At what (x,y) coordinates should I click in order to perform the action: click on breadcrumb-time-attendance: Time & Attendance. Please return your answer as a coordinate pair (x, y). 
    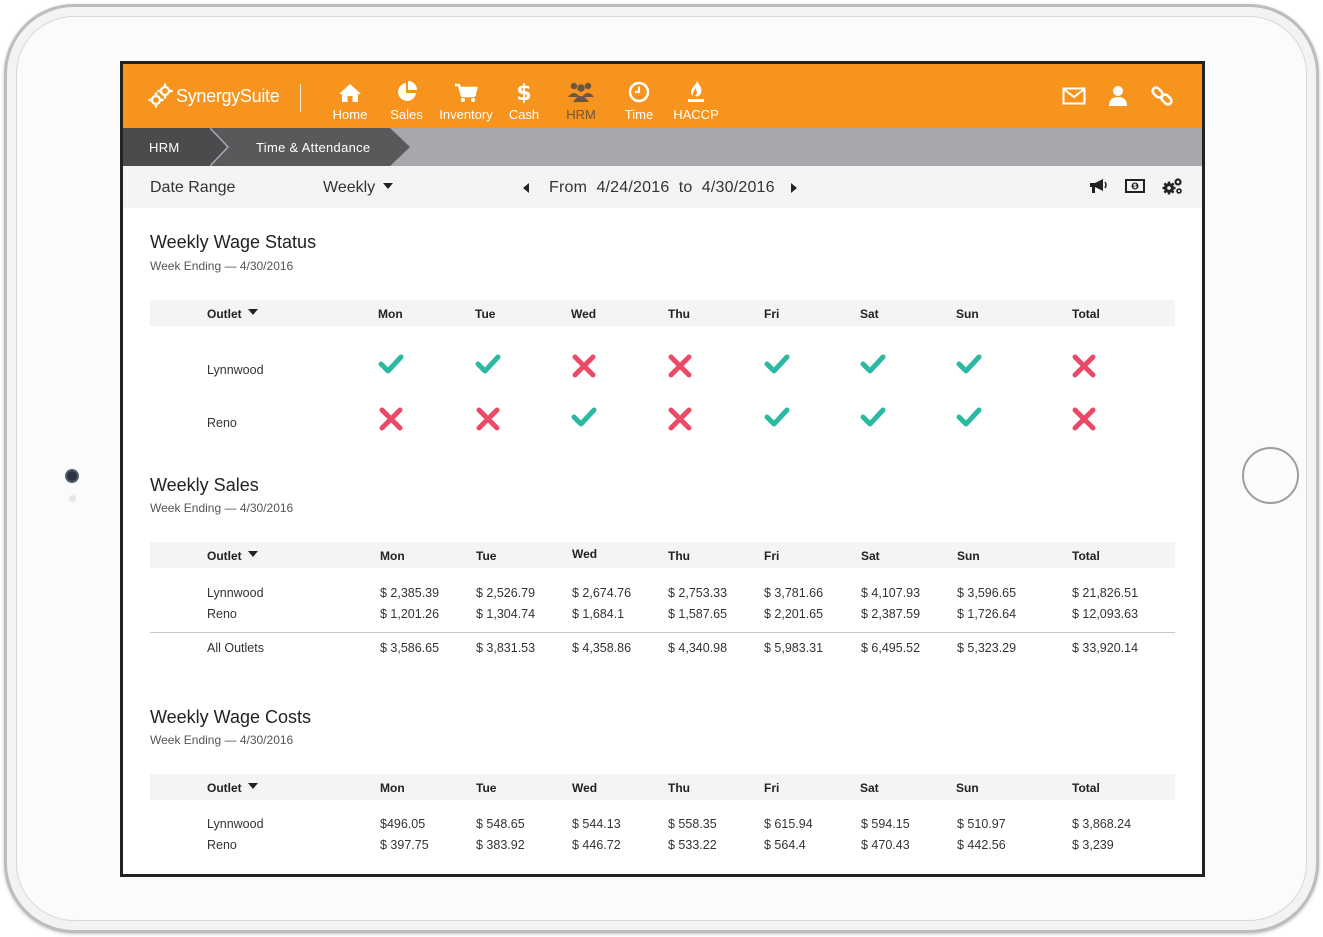
    Looking at the image, I should click on (310, 147).